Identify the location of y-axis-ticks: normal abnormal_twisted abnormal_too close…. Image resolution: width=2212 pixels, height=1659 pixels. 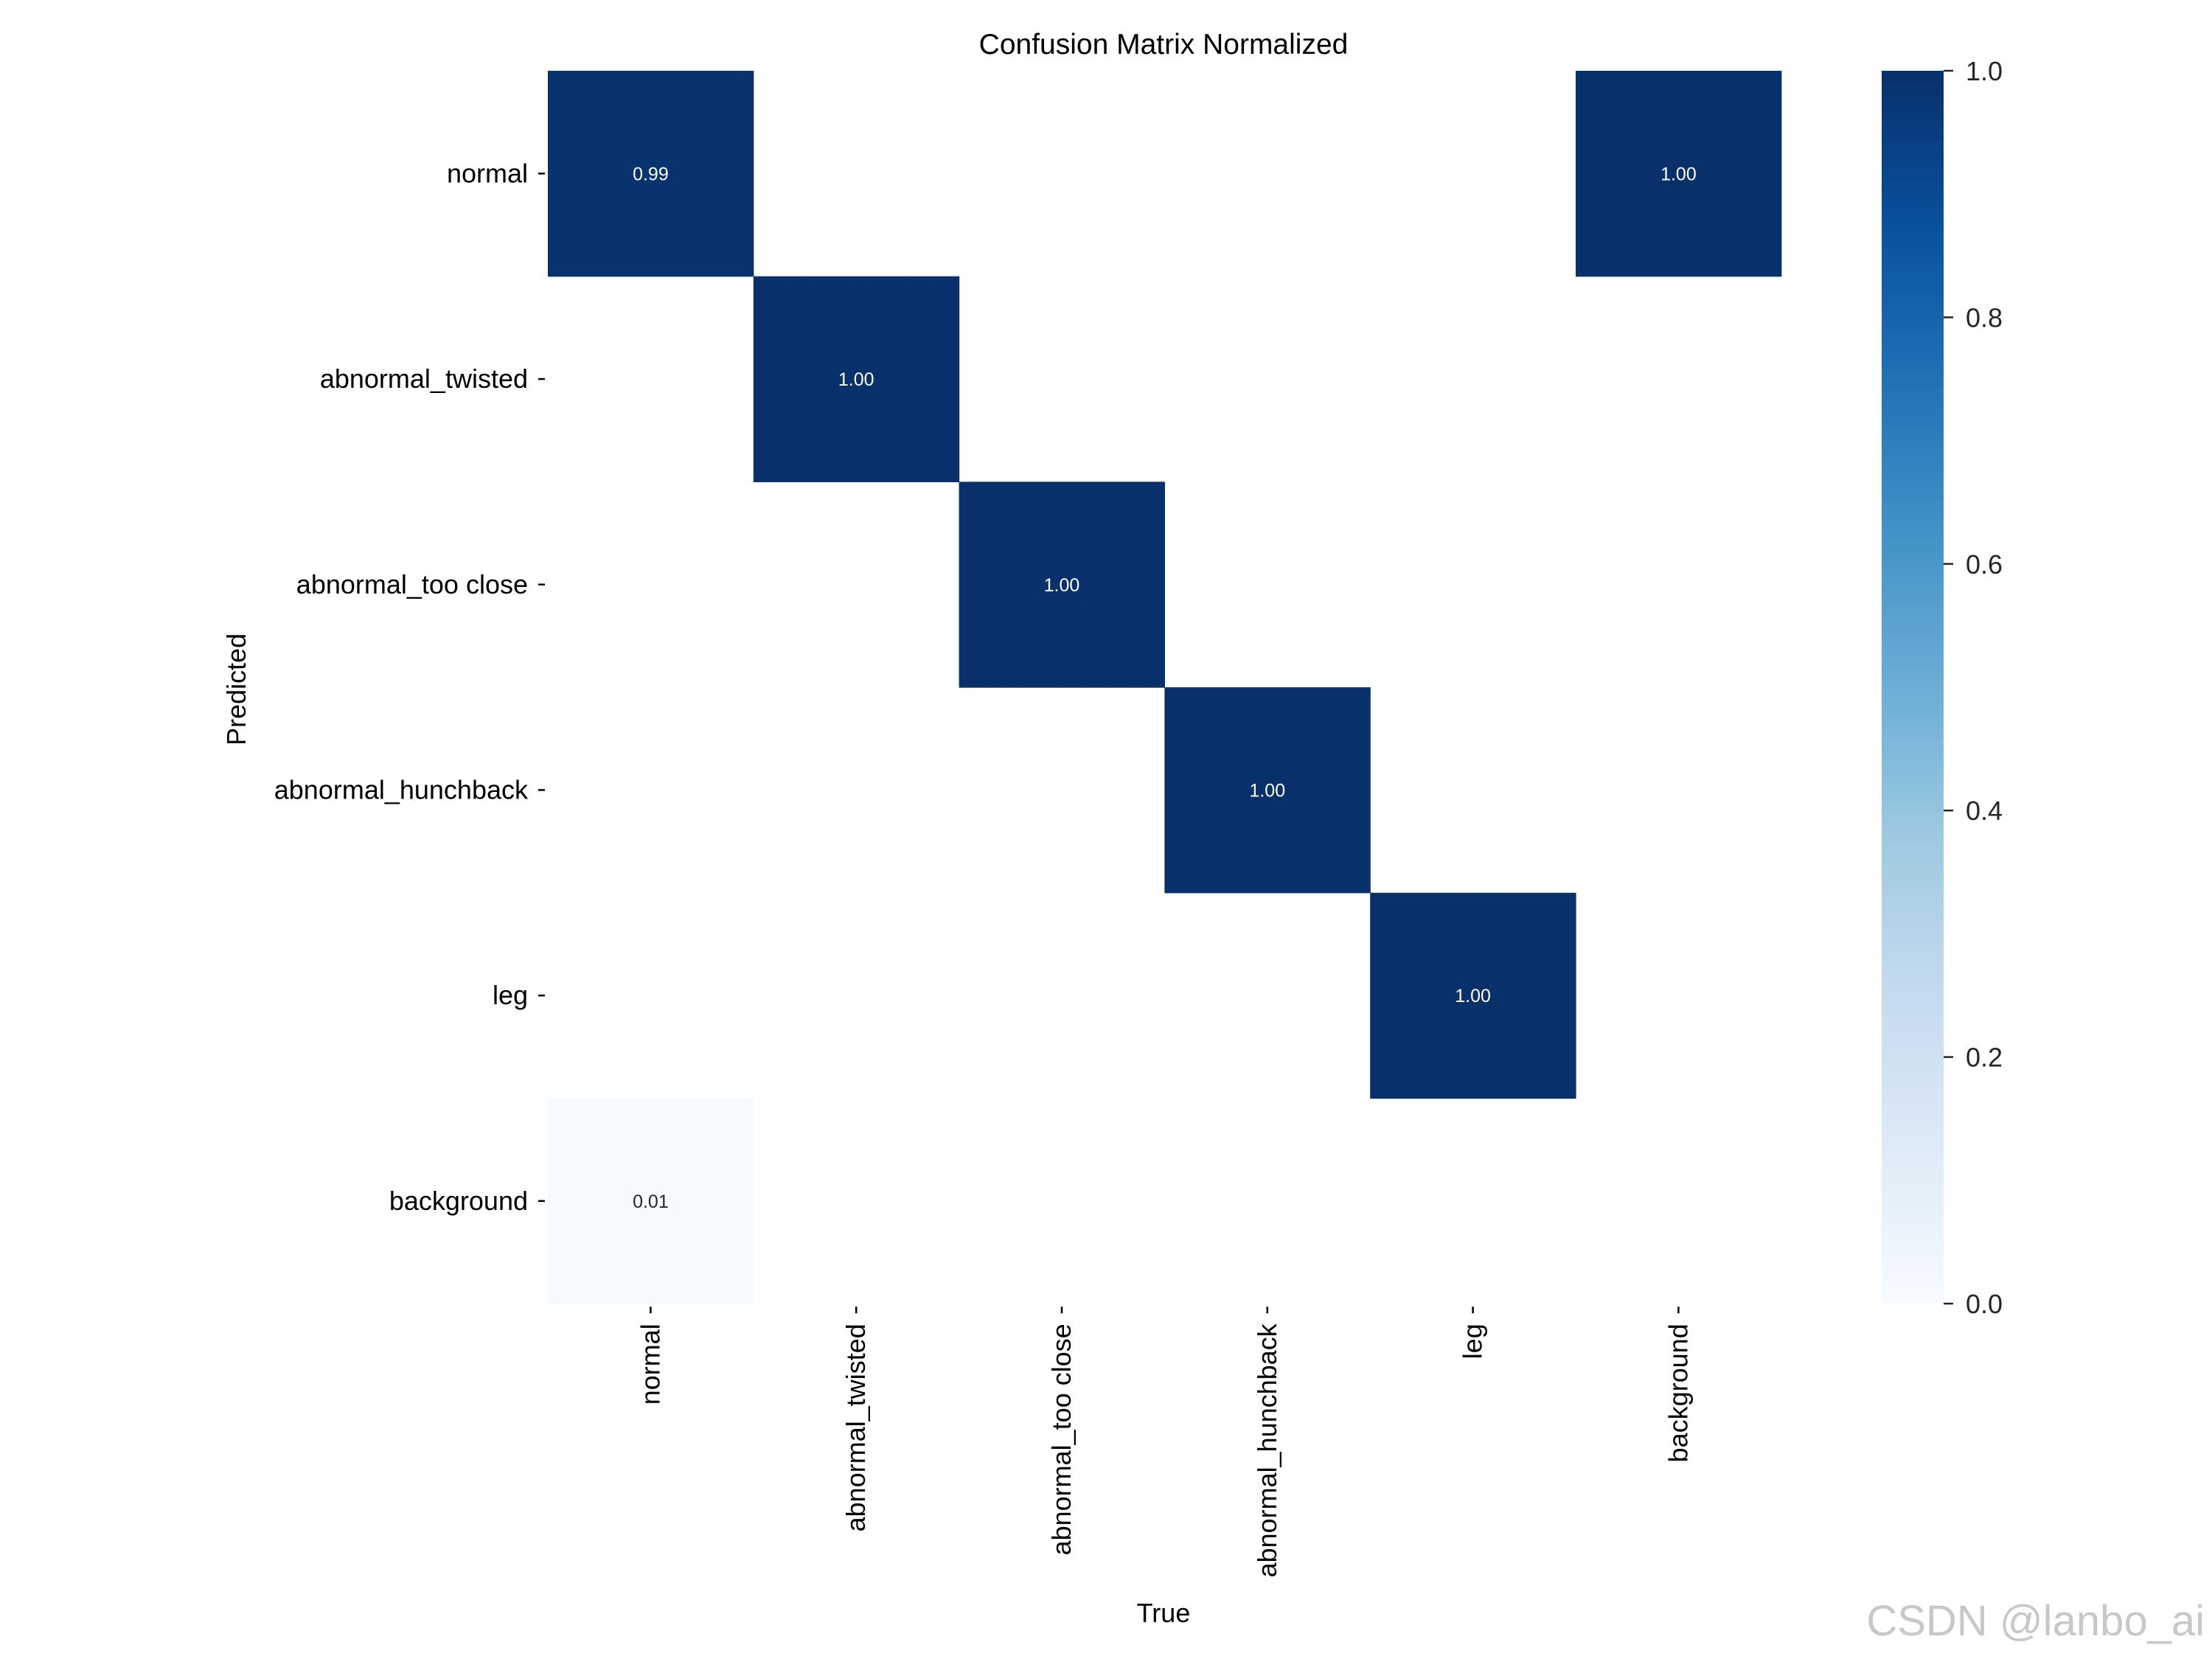
(409, 687).